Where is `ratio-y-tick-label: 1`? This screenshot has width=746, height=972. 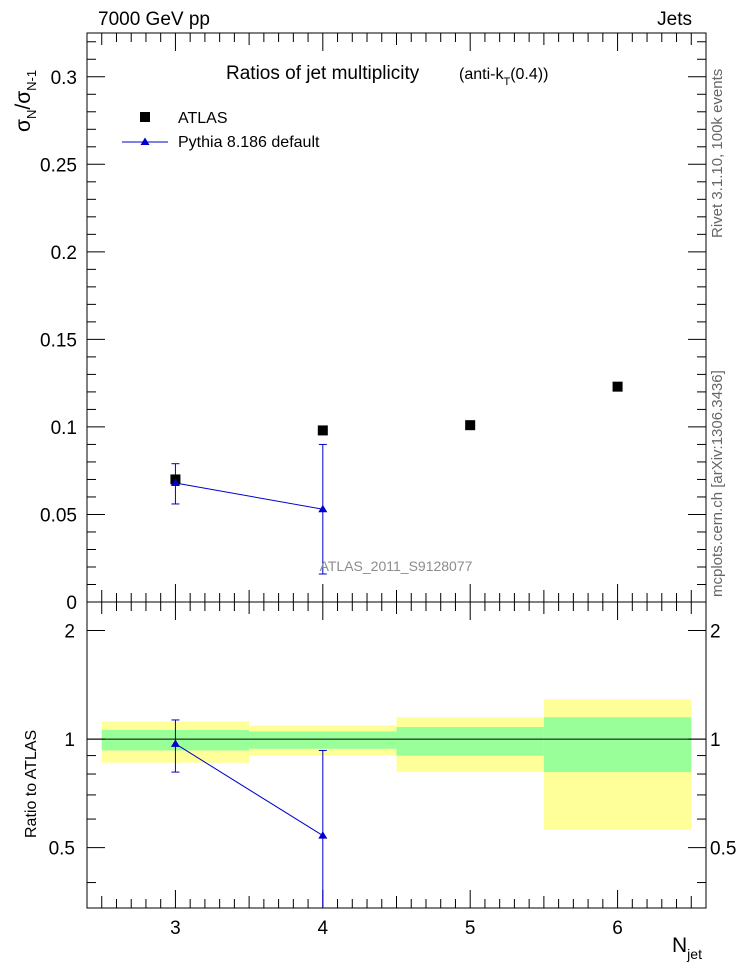
ratio-y-tick-label: 1 is located at coordinates (69, 740).